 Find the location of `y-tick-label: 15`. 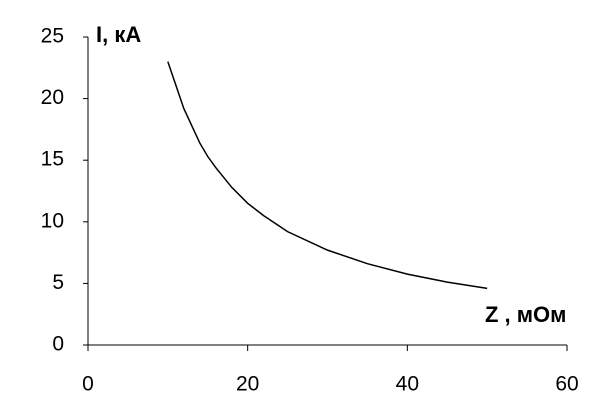

y-tick-label: 15 is located at coordinates (52, 159).